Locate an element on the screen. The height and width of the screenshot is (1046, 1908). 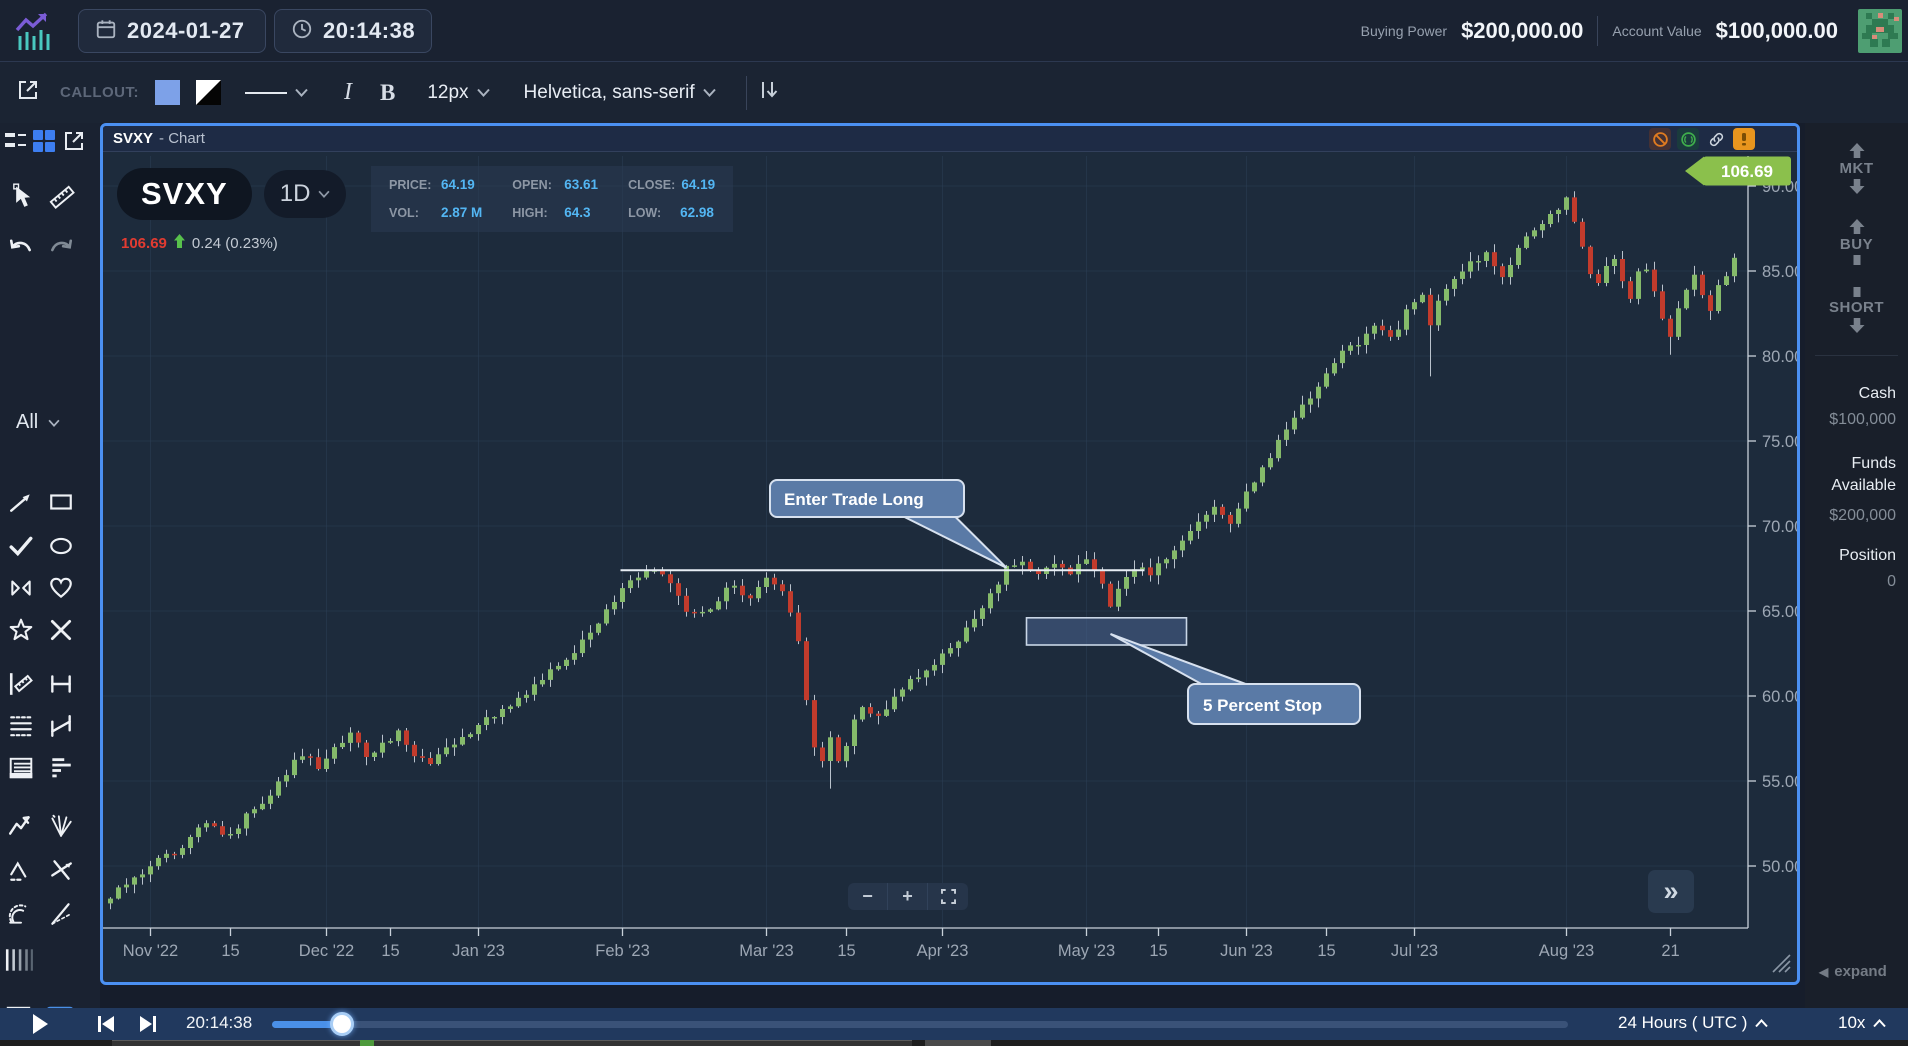
heart-tool-icon is located at coordinates (61, 590).